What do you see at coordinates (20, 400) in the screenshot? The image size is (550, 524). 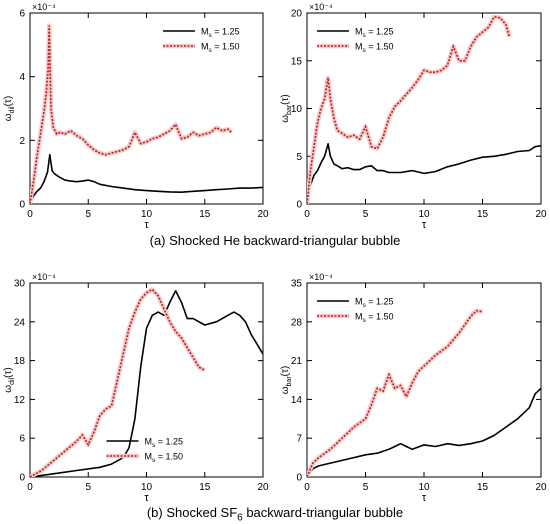 I see `y-tick-label: 12` at bounding box center [20, 400].